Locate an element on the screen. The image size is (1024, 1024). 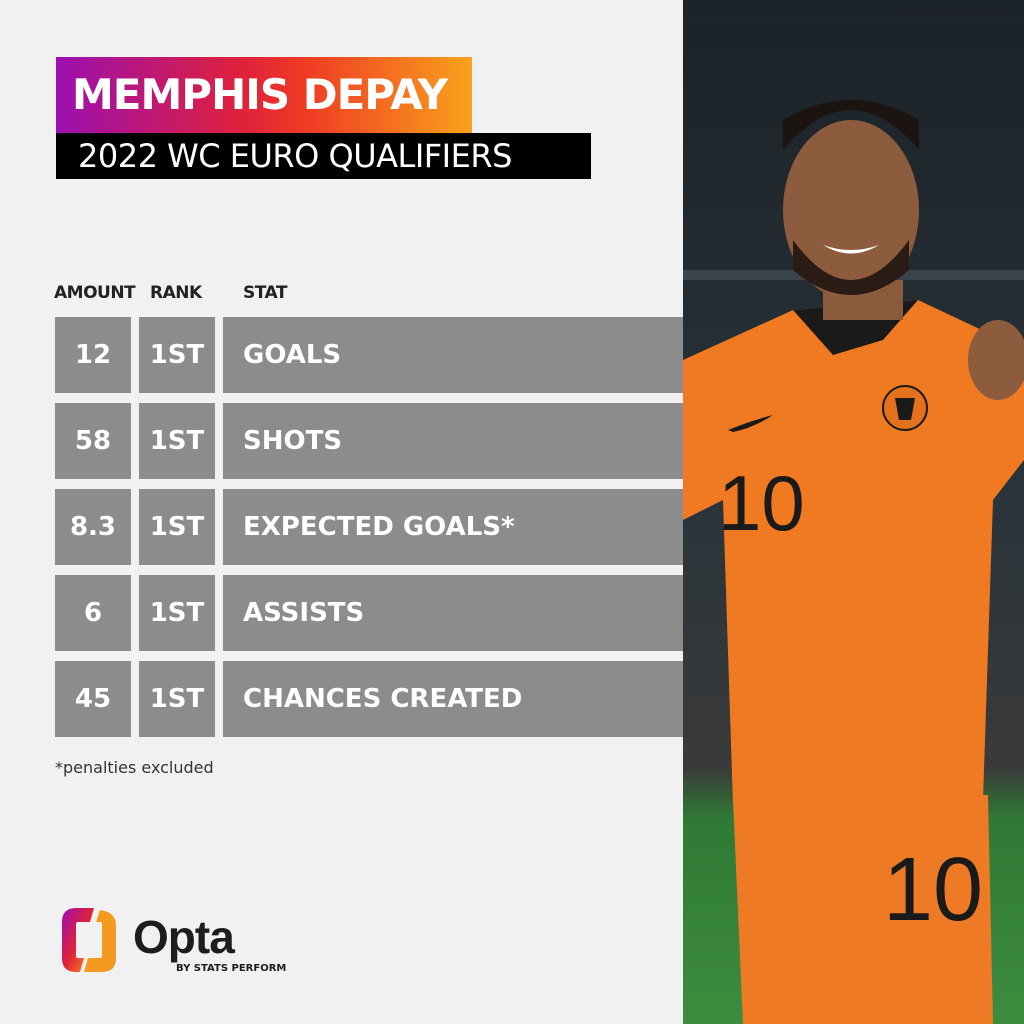
amount-cell: 8.3 is located at coordinates (93, 527).